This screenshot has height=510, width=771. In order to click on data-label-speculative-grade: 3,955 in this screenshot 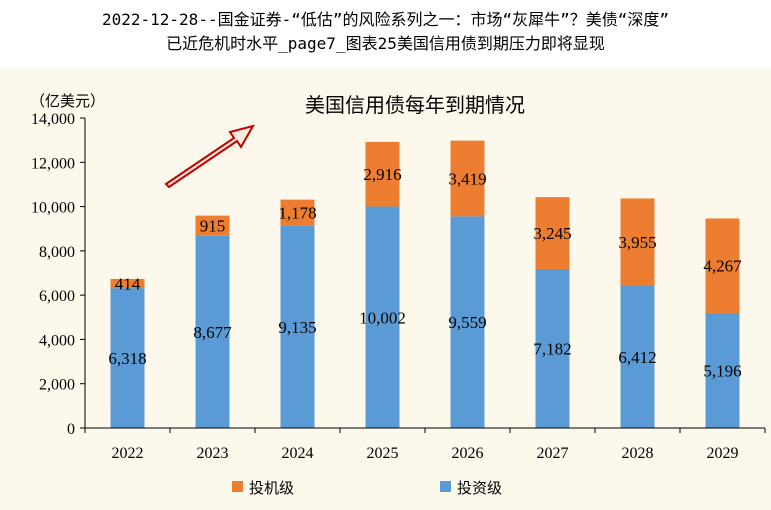, I will do `click(637, 242)`.